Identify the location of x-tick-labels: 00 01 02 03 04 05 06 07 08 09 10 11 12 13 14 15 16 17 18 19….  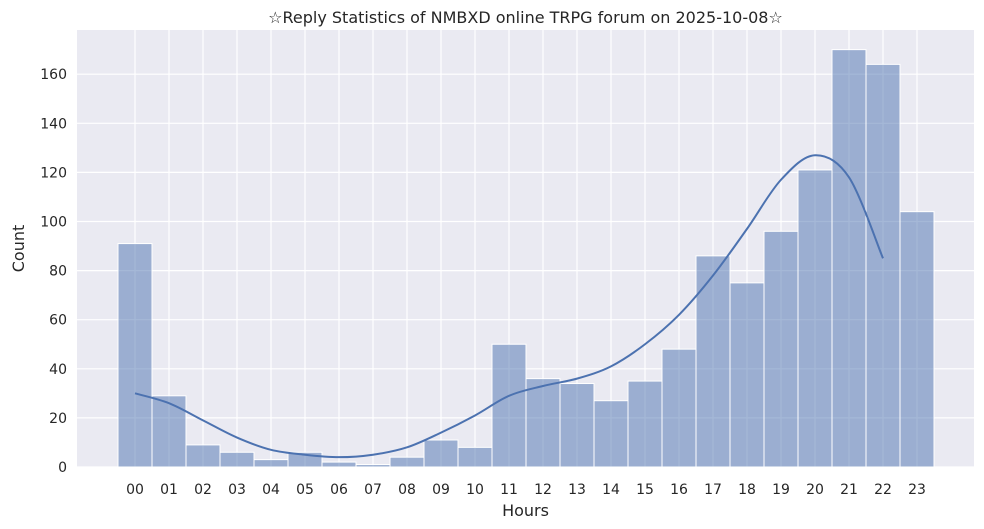
(526, 490).